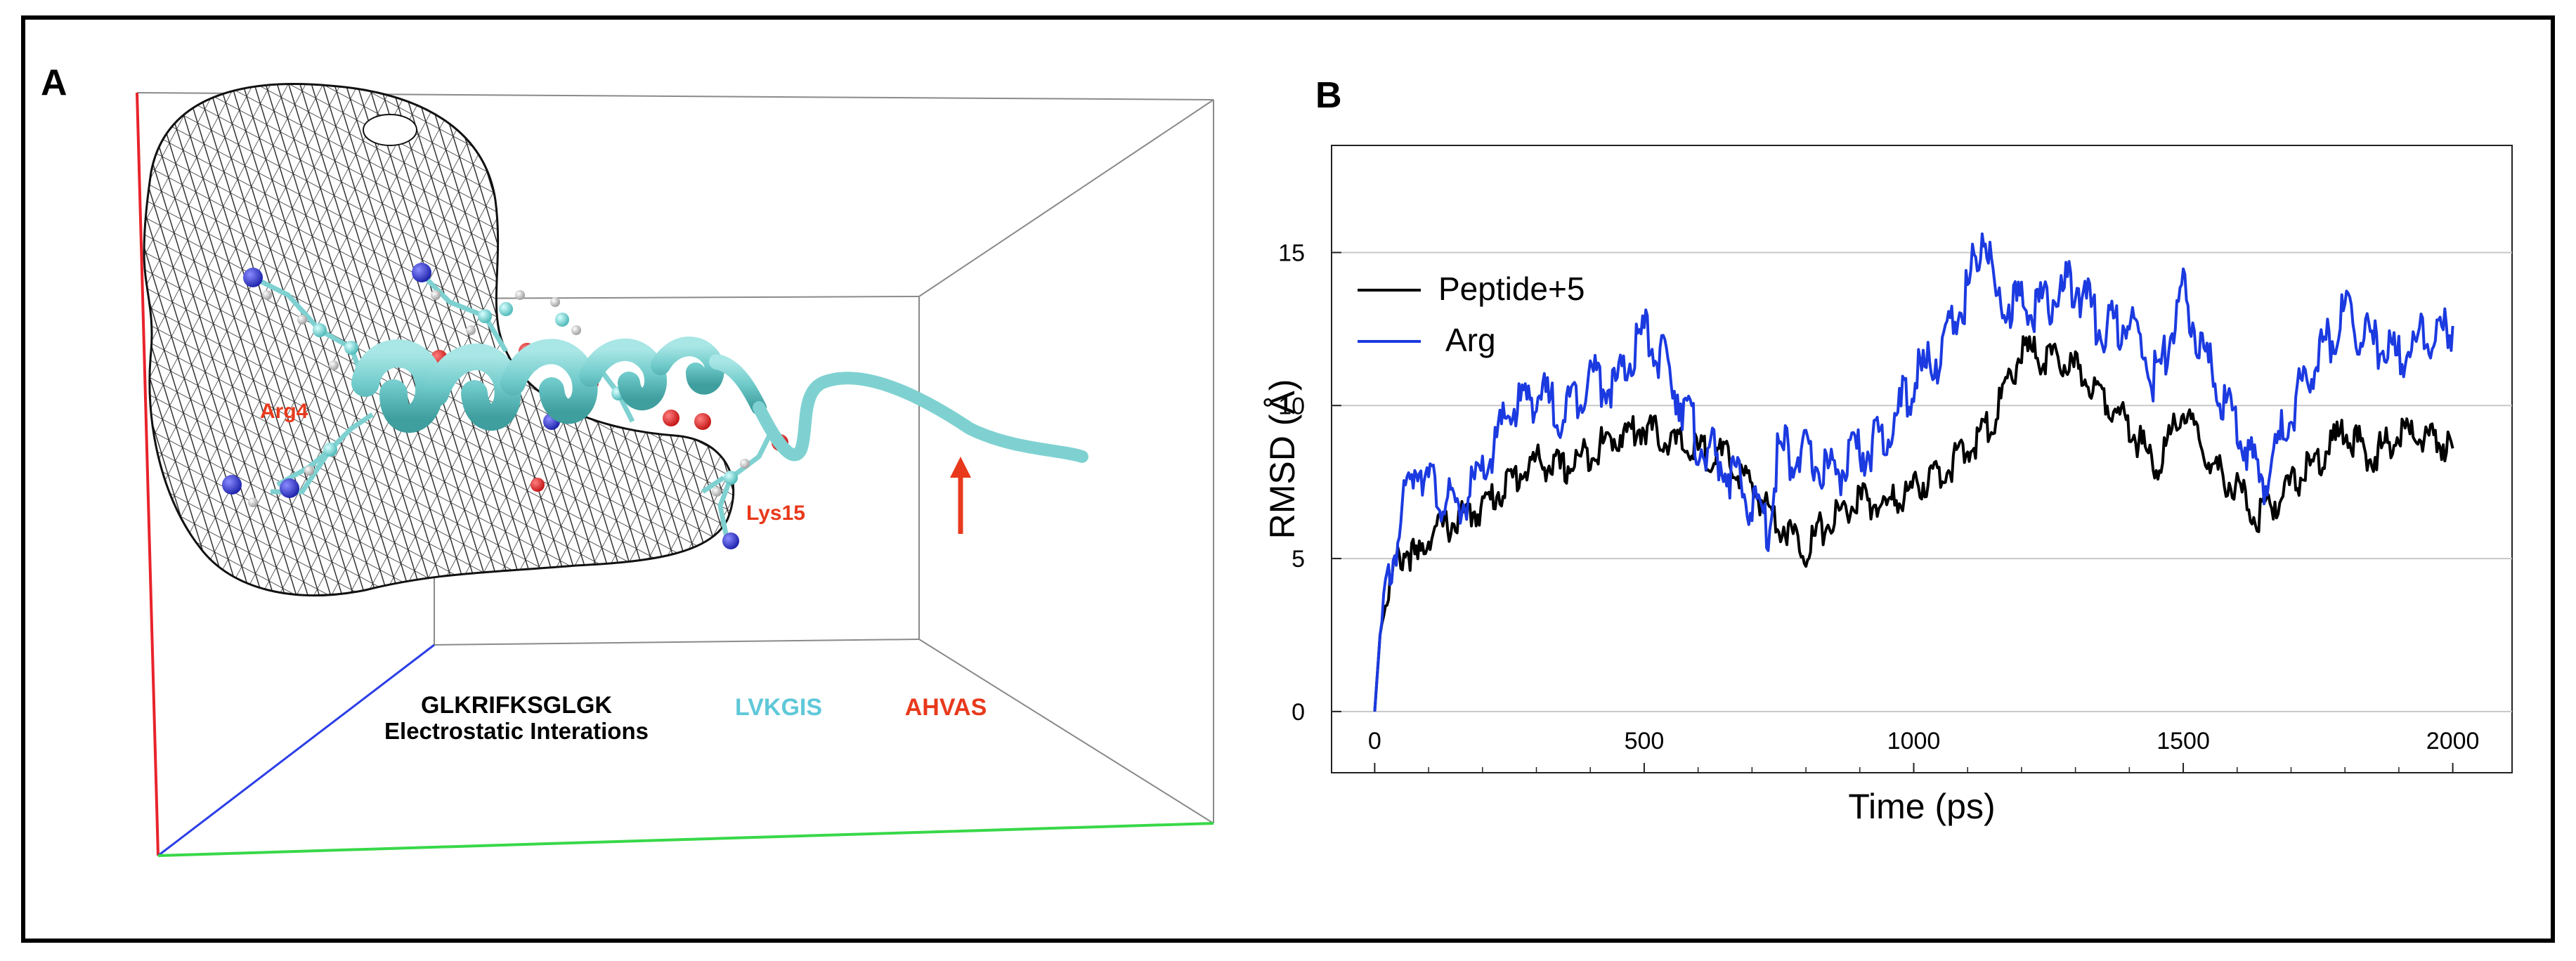  What do you see at coordinates (1298, 559) in the screenshot?
I see `y-tick-label: 5` at bounding box center [1298, 559].